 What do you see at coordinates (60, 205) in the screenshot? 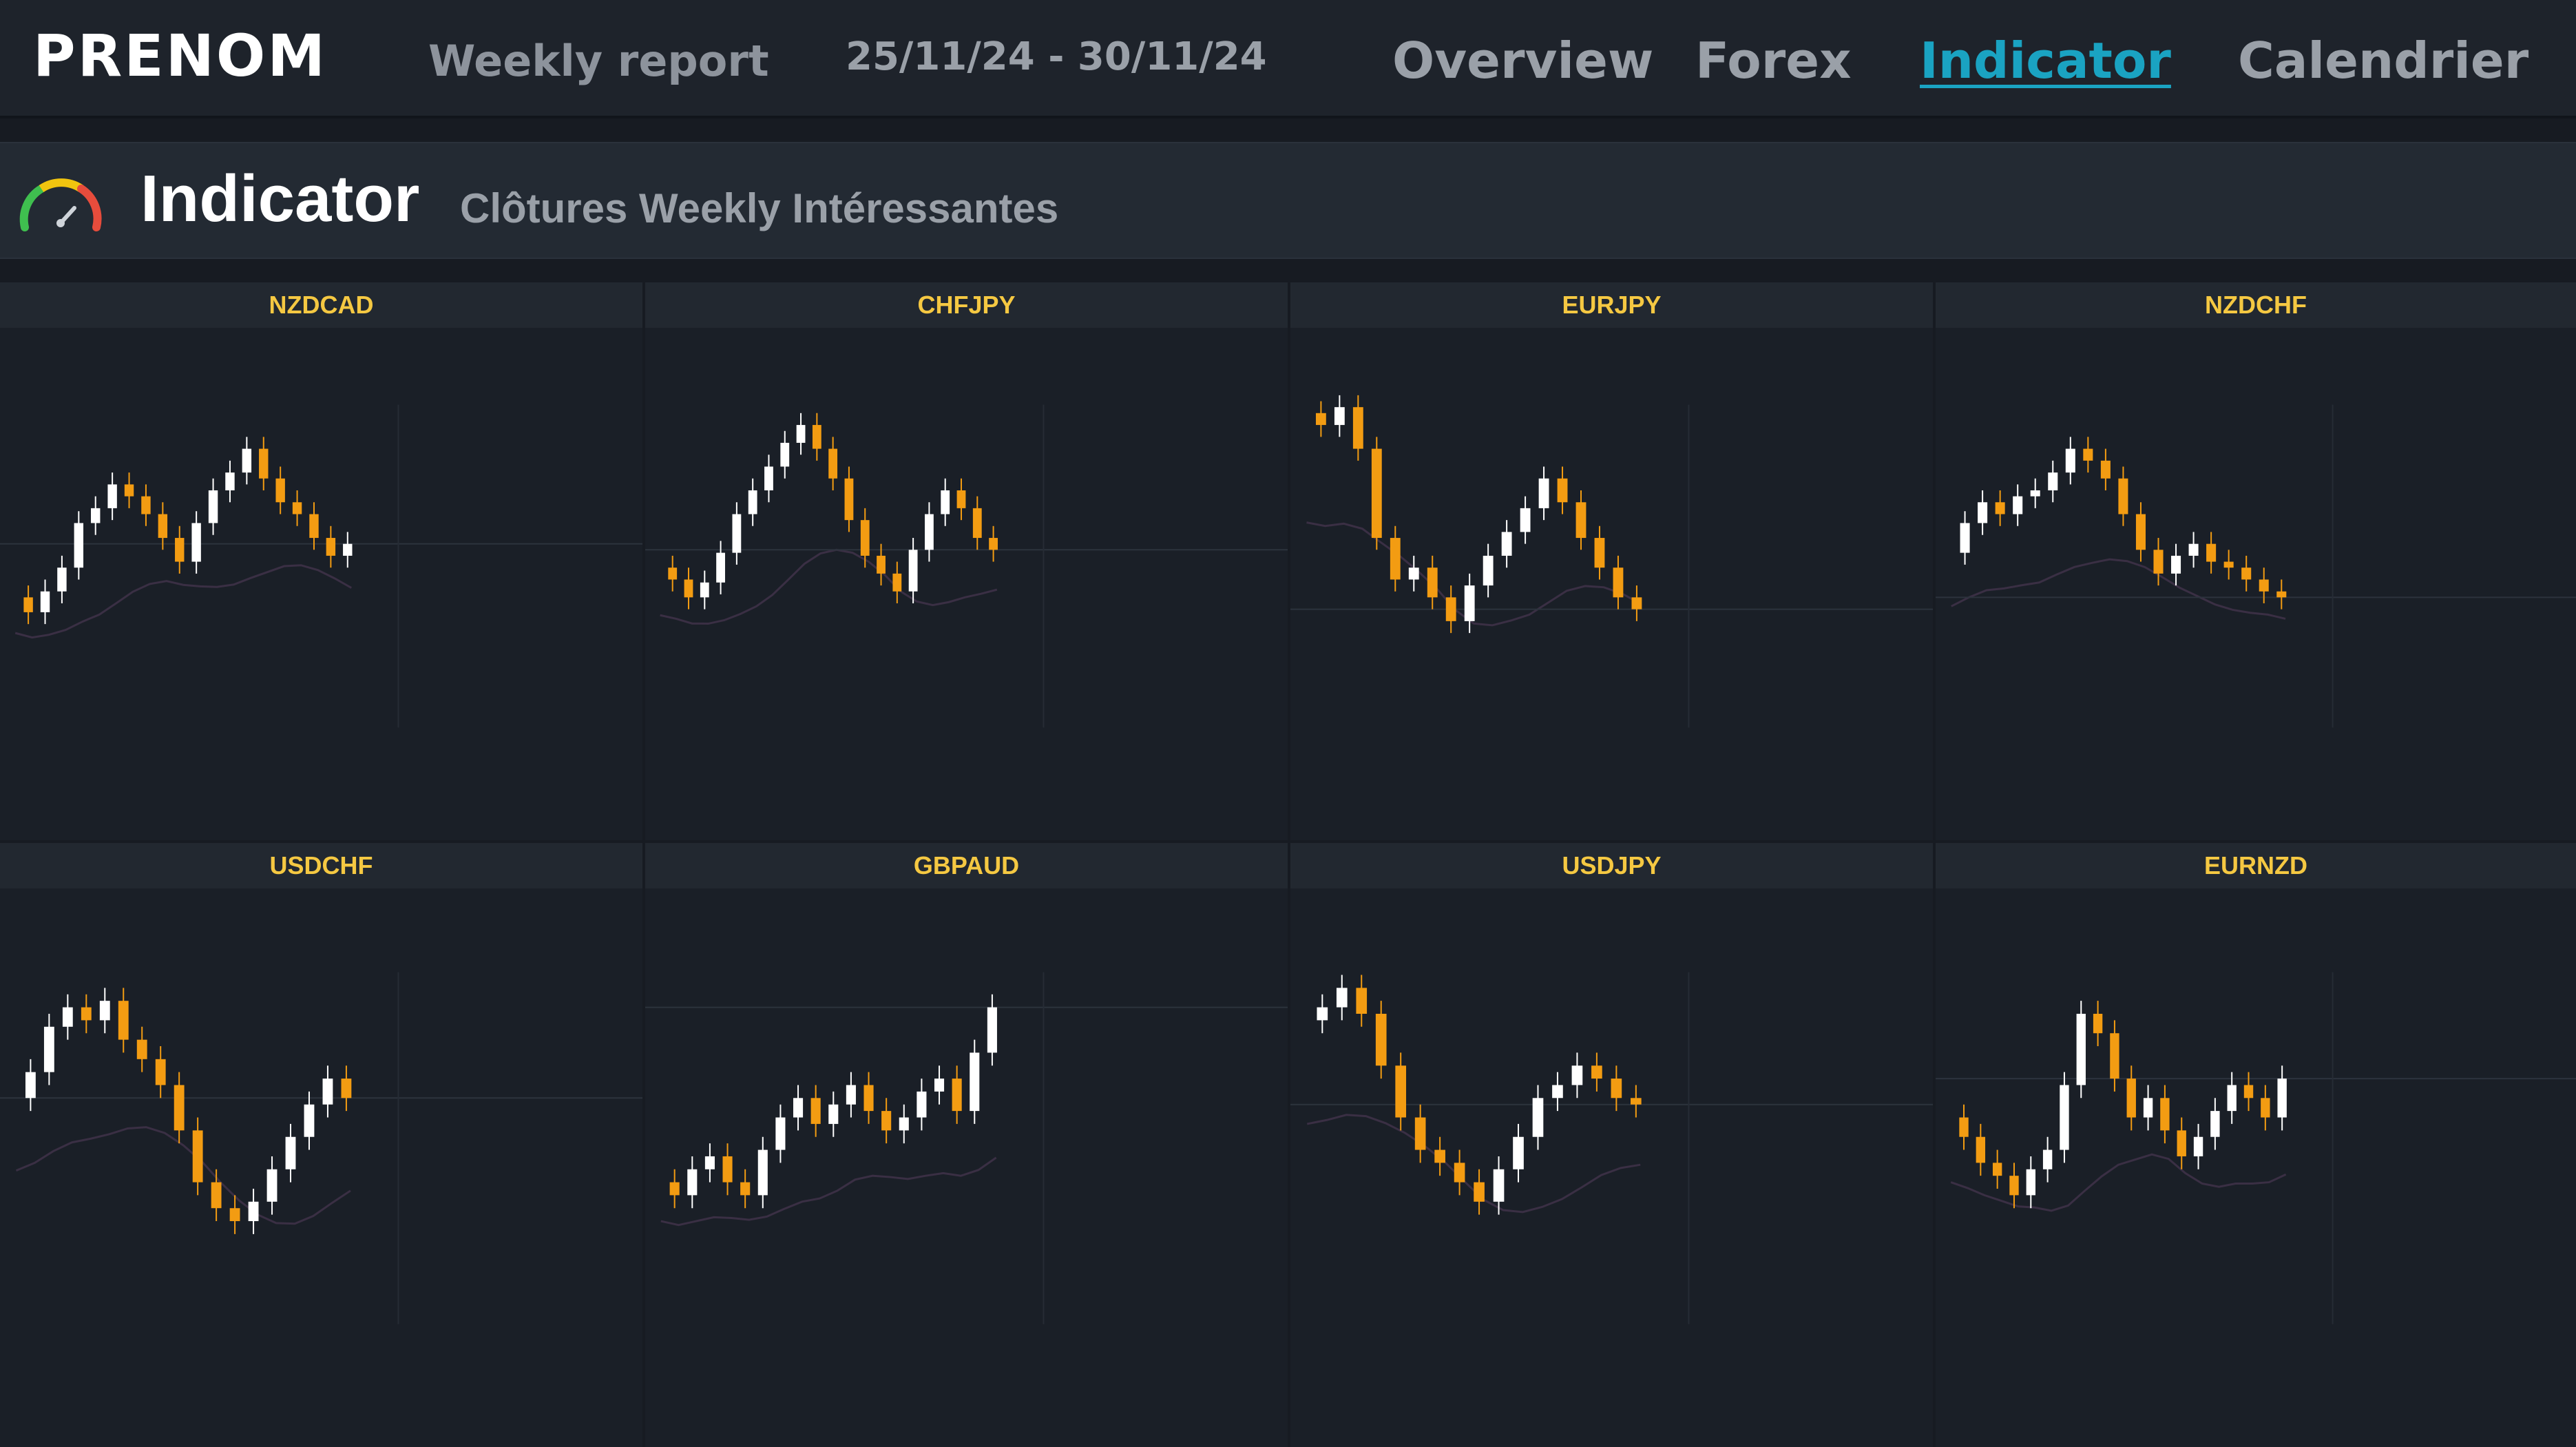
I see `gauge-icon` at bounding box center [60, 205].